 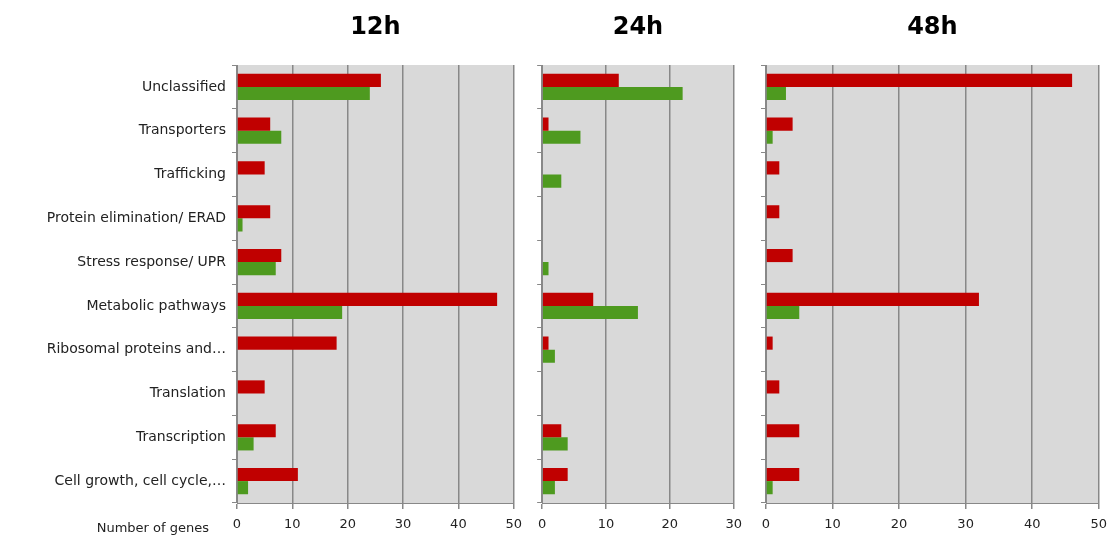 What do you see at coordinates (153, 528) in the screenshot?
I see `x-axis-title: Number of genes` at bounding box center [153, 528].